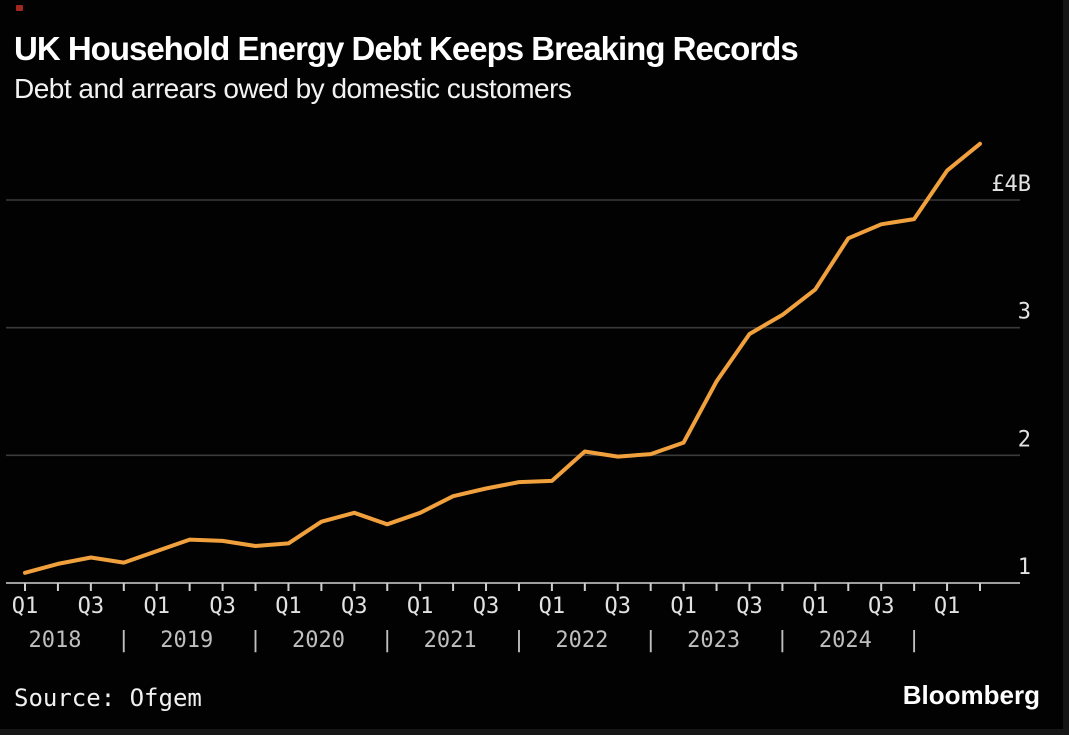 The image size is (1069, 735). I want to click on right-edge-strip, so click(1066, 367).